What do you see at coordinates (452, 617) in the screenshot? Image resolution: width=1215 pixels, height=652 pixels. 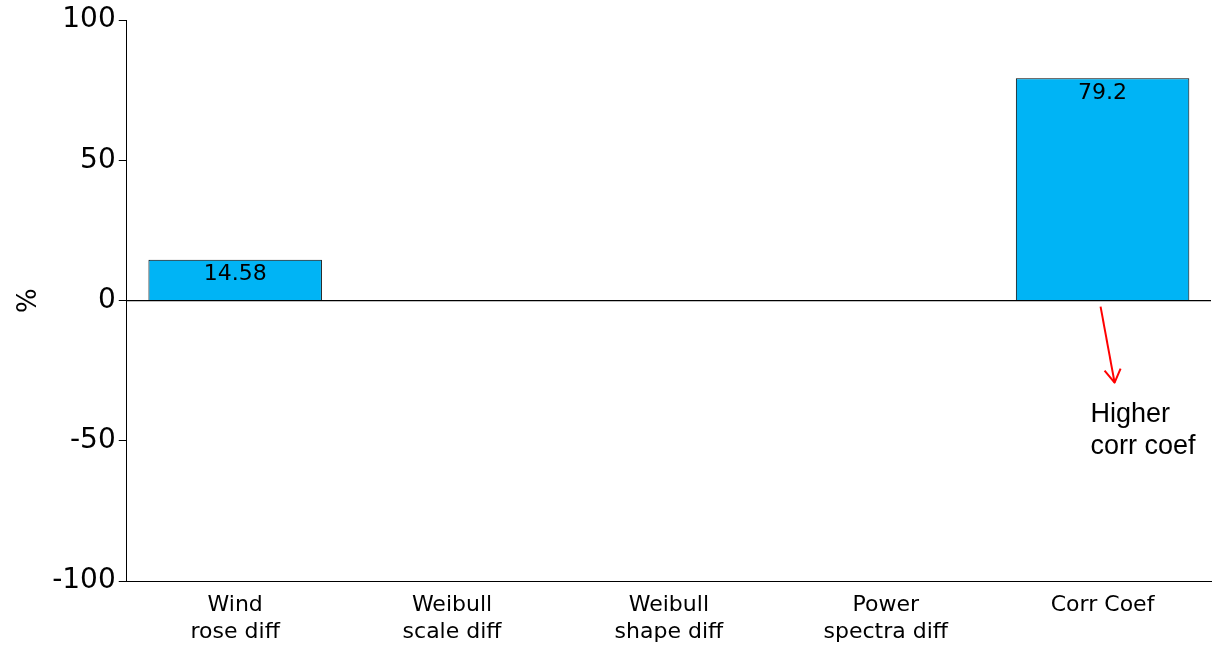 I see `x-tick-label: Weibull scale diff` at bounding box center [452, 617].